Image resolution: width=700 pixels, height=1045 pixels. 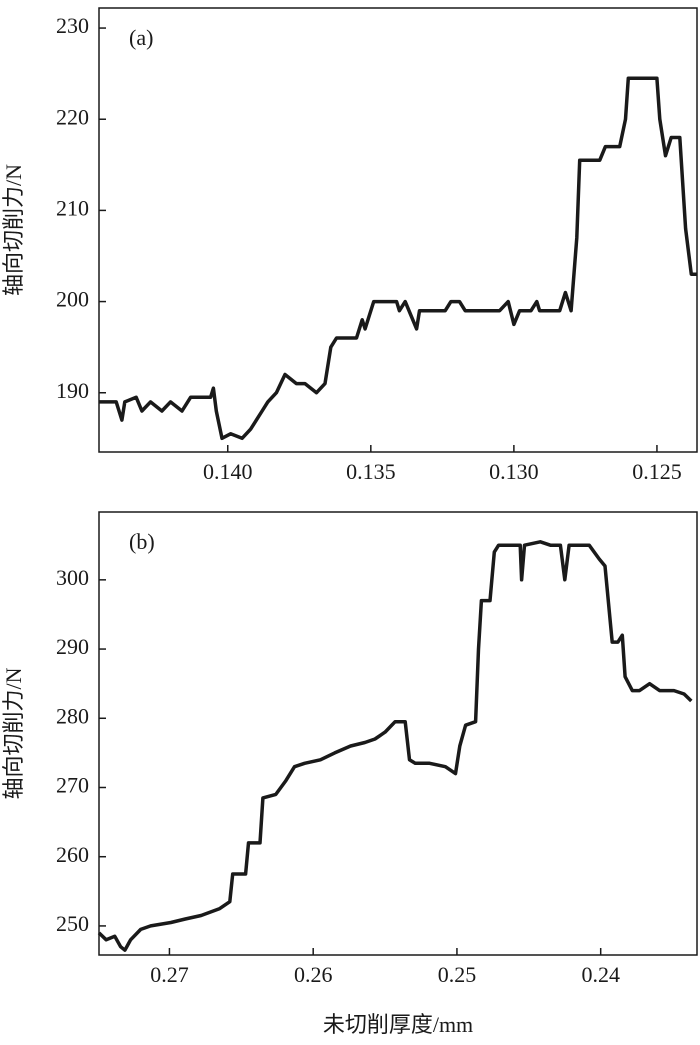 I want to click on x-tick-label: 0.135, so click(x=371, y=471).